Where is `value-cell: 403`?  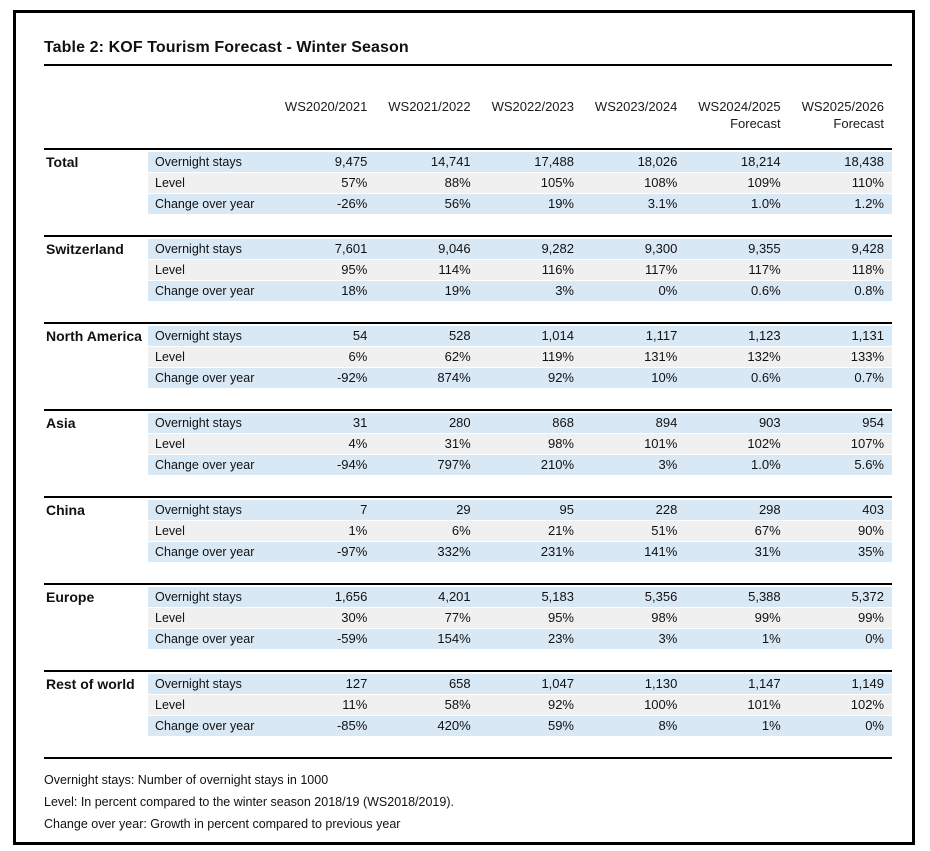
value-cell: 403 is located at coordinates (840, 510).